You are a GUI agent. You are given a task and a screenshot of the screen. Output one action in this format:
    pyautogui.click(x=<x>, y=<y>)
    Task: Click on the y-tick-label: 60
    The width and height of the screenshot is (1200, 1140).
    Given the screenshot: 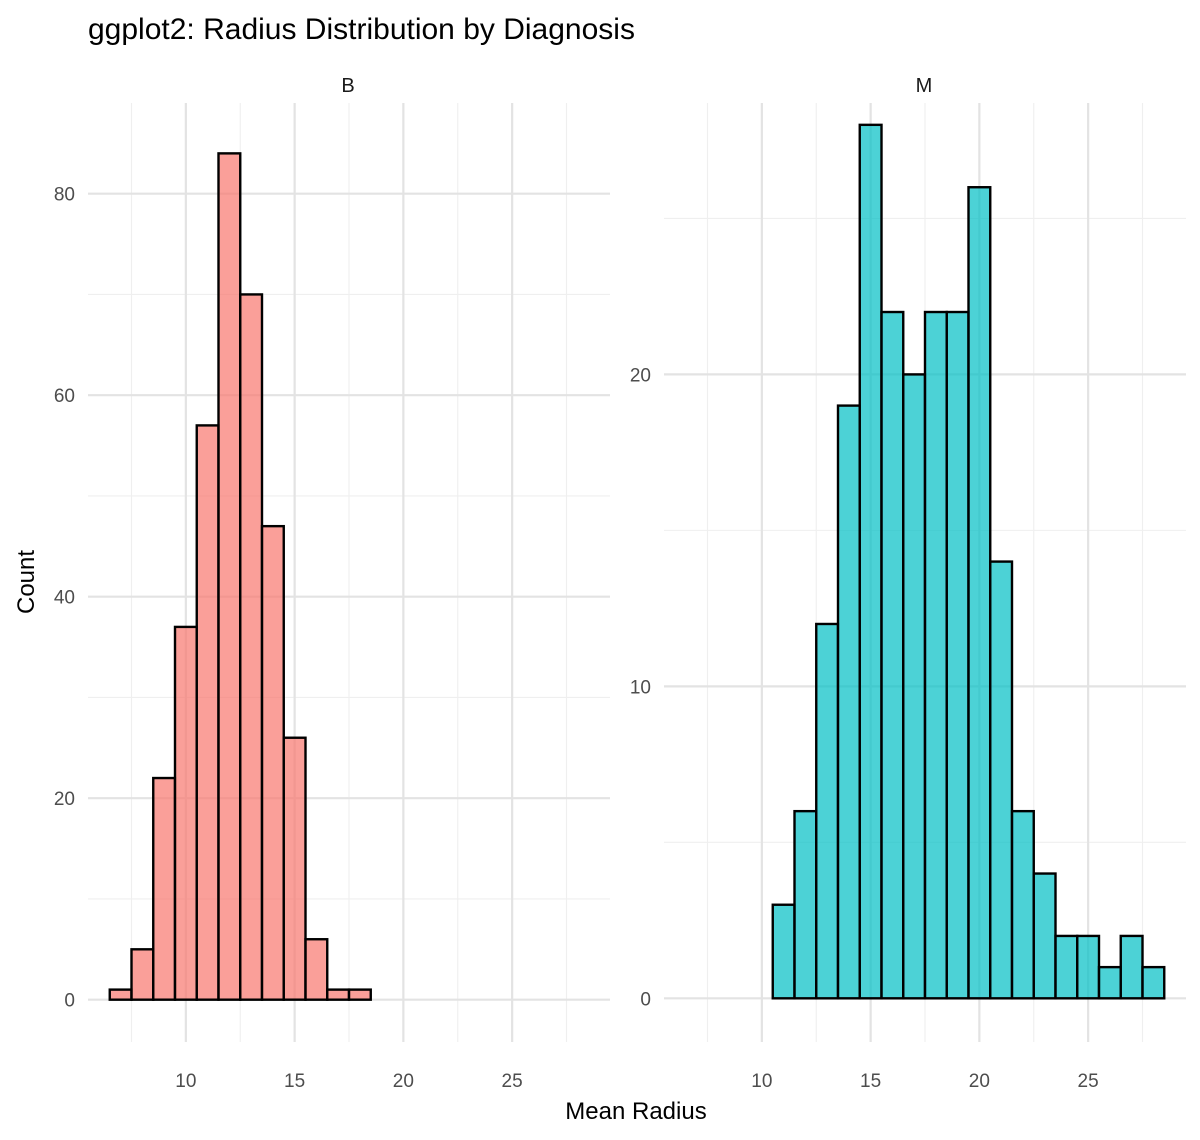 What is the action you would take?
    pyautogui.click(x=64, y=396)
    